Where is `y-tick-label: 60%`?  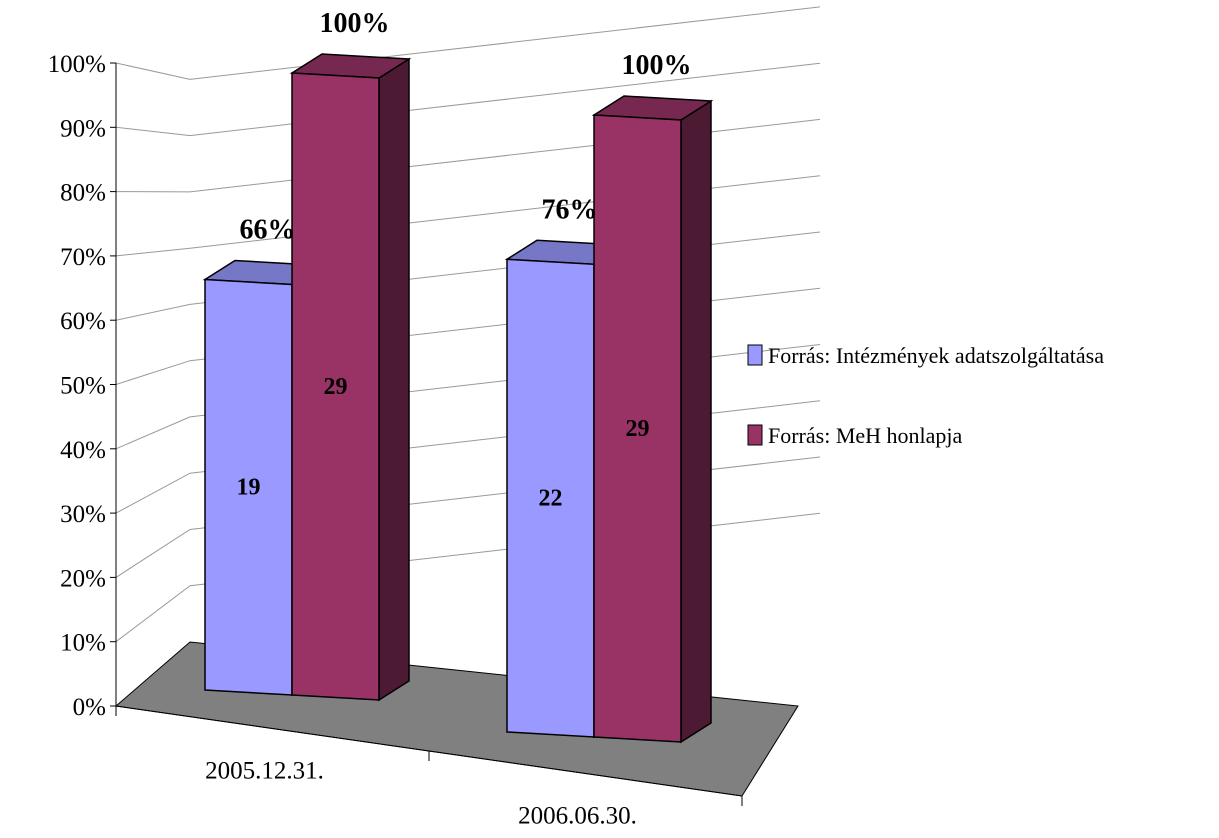
y-tick-label: 60% is located at coordinates (83, 321).